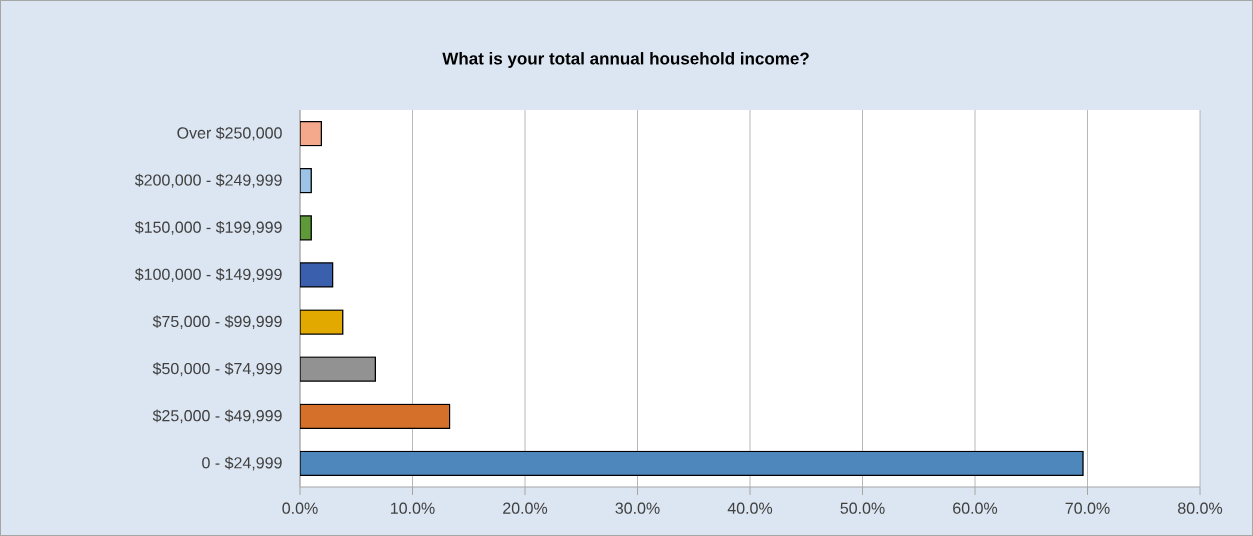  I want to click on x-tick-label: 60.0%, so click(975, 508).